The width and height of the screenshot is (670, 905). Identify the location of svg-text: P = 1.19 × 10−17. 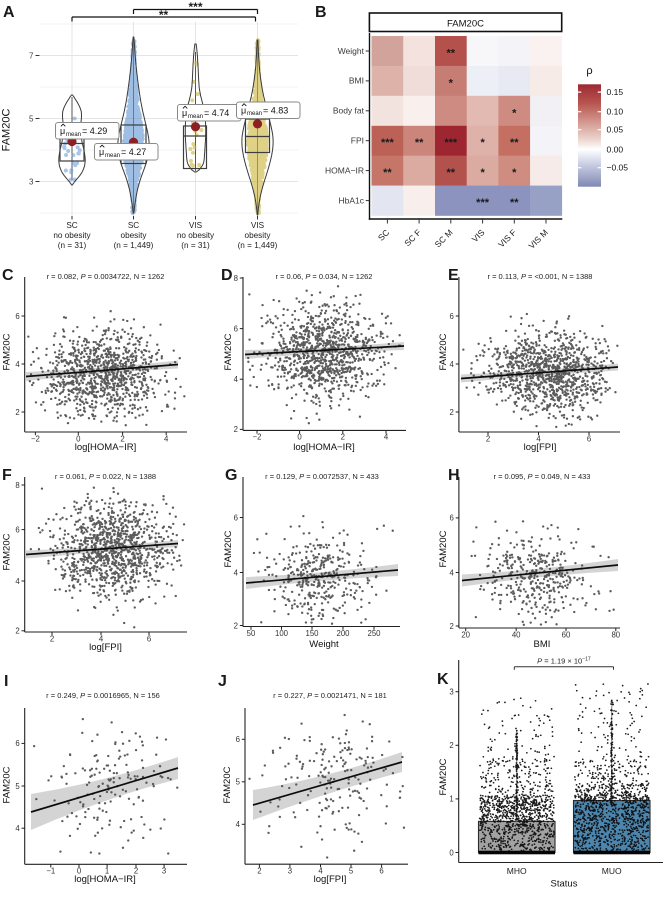
(564, 661).